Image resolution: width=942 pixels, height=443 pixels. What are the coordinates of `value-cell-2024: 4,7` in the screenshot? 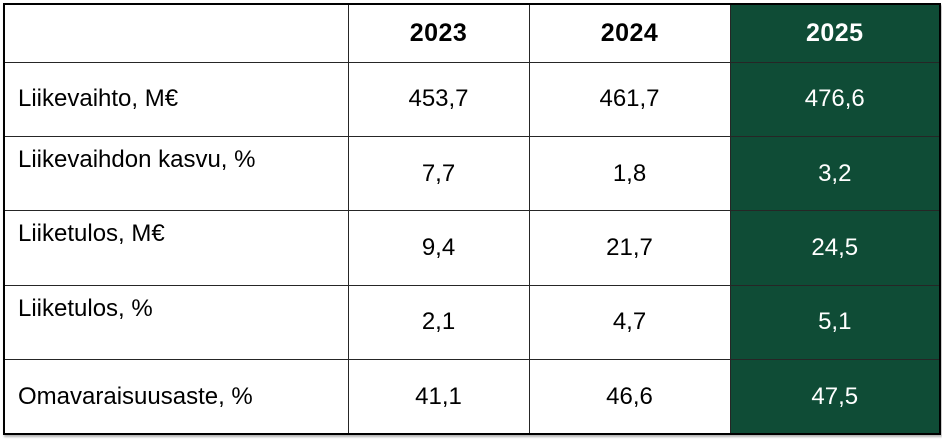 It's located at (629, 322).